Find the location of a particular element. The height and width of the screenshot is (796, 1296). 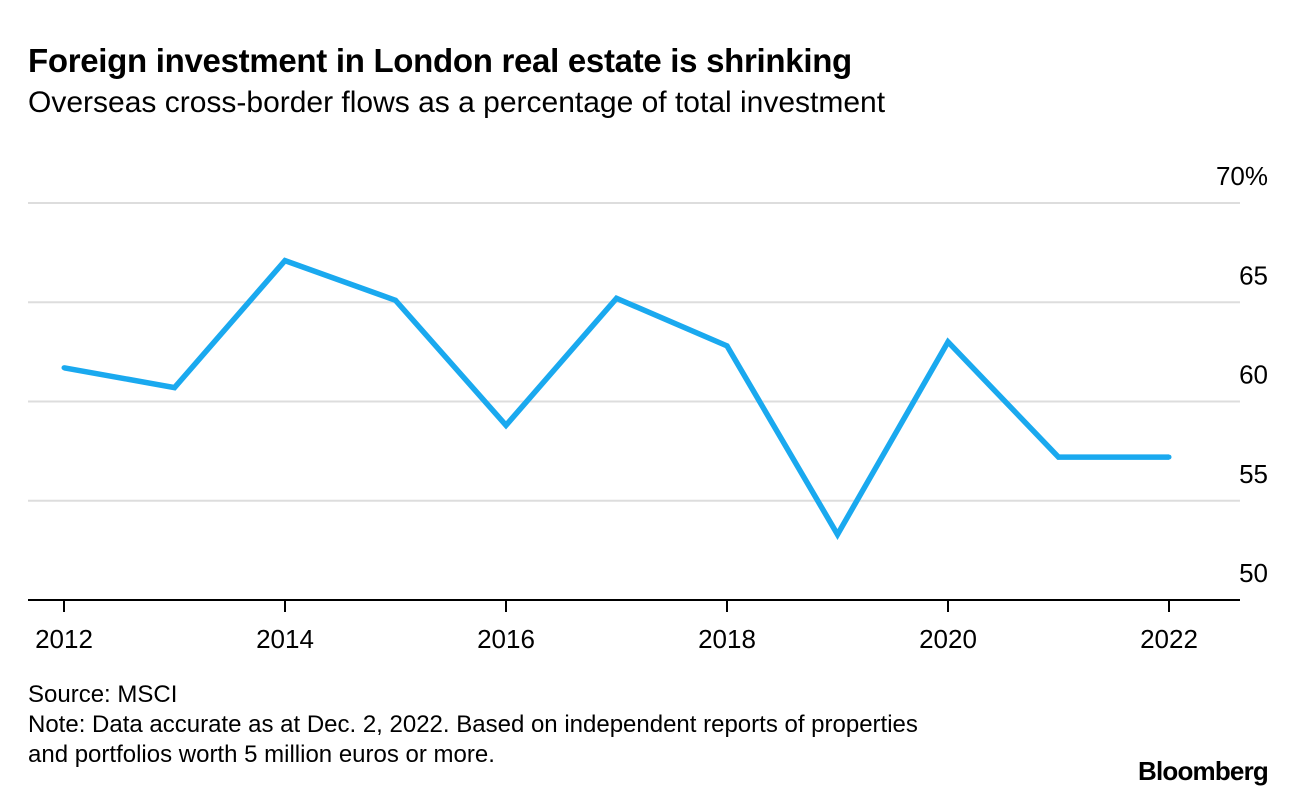

x-tick-label-2022: 2022 is located at coordinates (1169, 639).